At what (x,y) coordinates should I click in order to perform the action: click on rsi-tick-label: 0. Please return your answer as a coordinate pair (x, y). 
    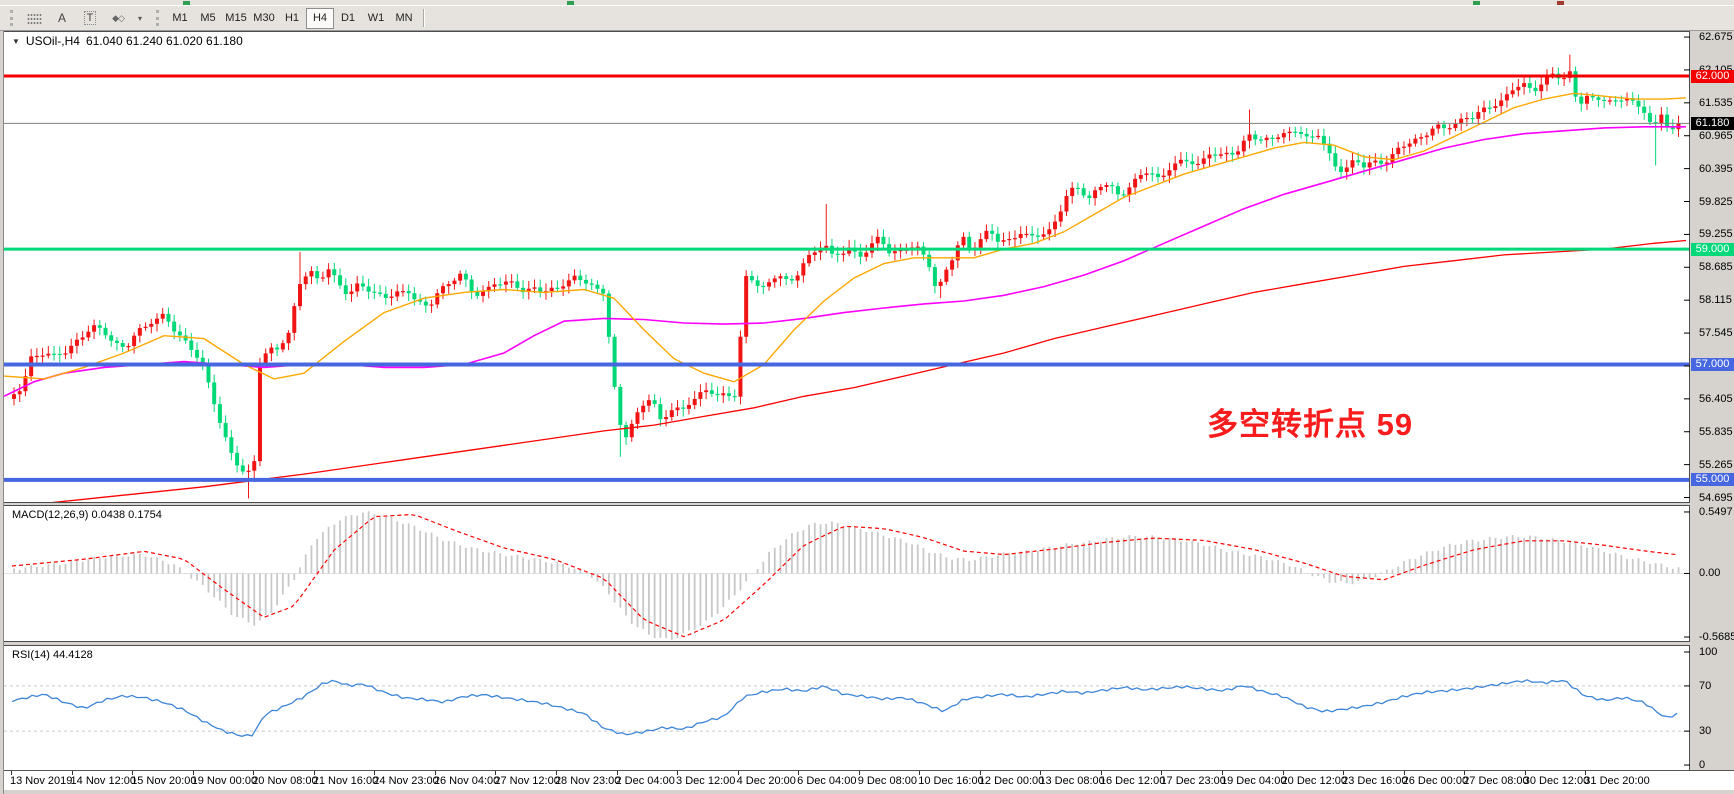
    Looking at the image, I should click on (1702, 765).